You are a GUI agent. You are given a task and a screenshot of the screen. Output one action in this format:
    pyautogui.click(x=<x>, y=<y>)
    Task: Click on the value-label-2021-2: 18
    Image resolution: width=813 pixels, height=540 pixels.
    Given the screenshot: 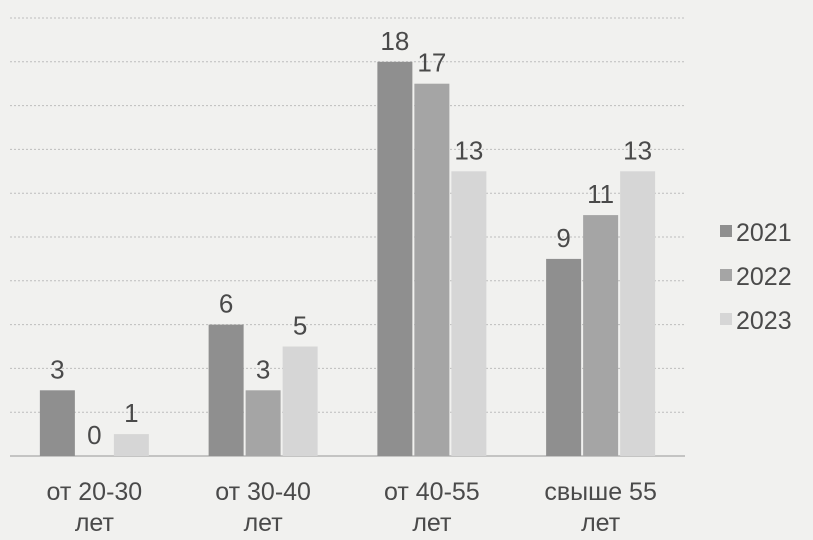 What is the action you would take?
    pyautogui.click(x=394, y=41)
    